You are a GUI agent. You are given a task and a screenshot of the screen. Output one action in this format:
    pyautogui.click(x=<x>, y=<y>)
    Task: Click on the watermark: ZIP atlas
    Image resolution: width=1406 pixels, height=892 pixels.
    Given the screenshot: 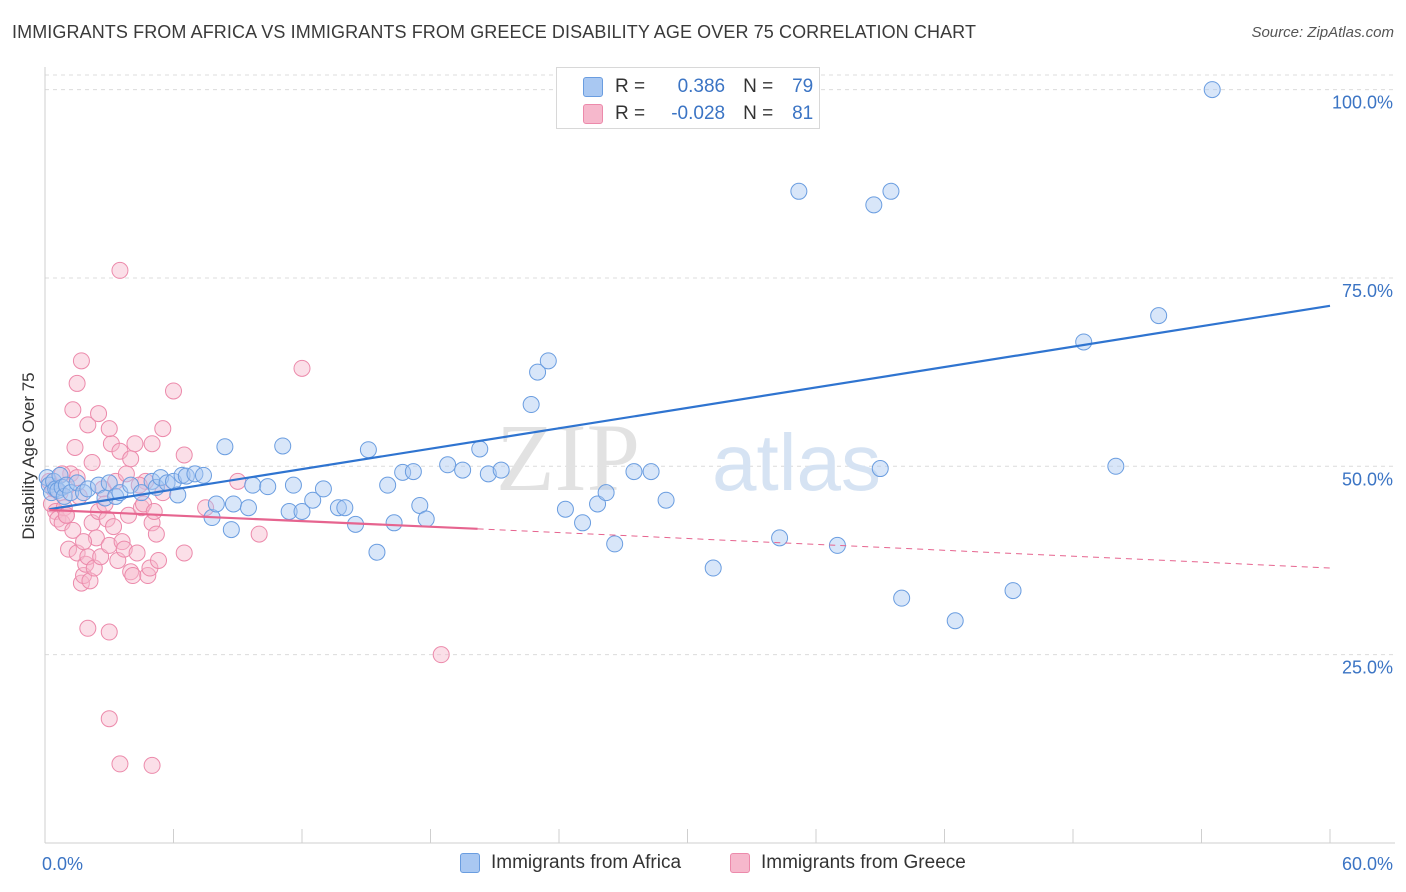 What is the action you would take?
    pyautogui.click(x=688, y=457)
    